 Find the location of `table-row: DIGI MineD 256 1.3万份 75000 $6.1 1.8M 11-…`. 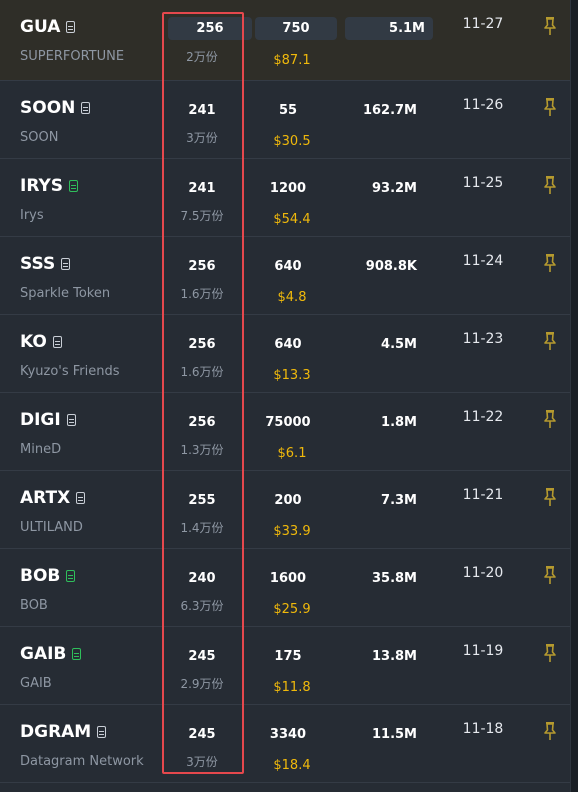

table-row: DIGI MineD 256 1.3万份 75000 $6.1 1.8M 11-… is located at coordinates (285, 432).